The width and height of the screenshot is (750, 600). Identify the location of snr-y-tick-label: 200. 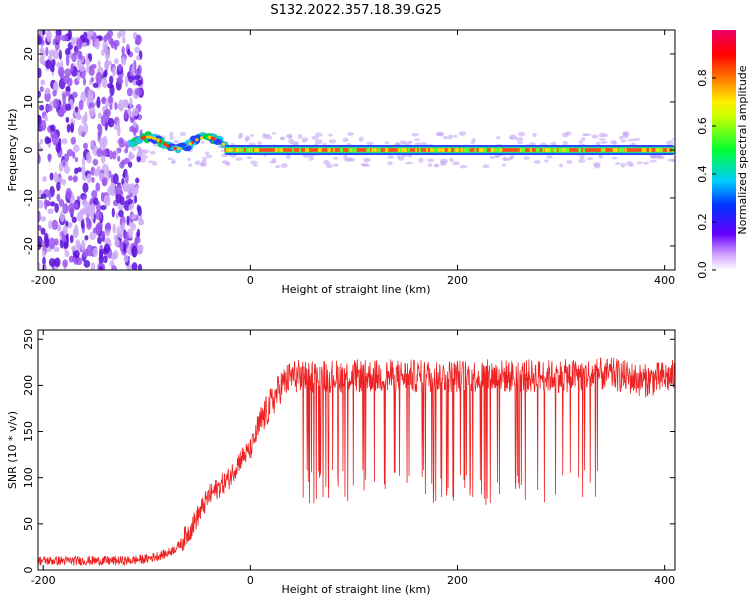
(28, 385).